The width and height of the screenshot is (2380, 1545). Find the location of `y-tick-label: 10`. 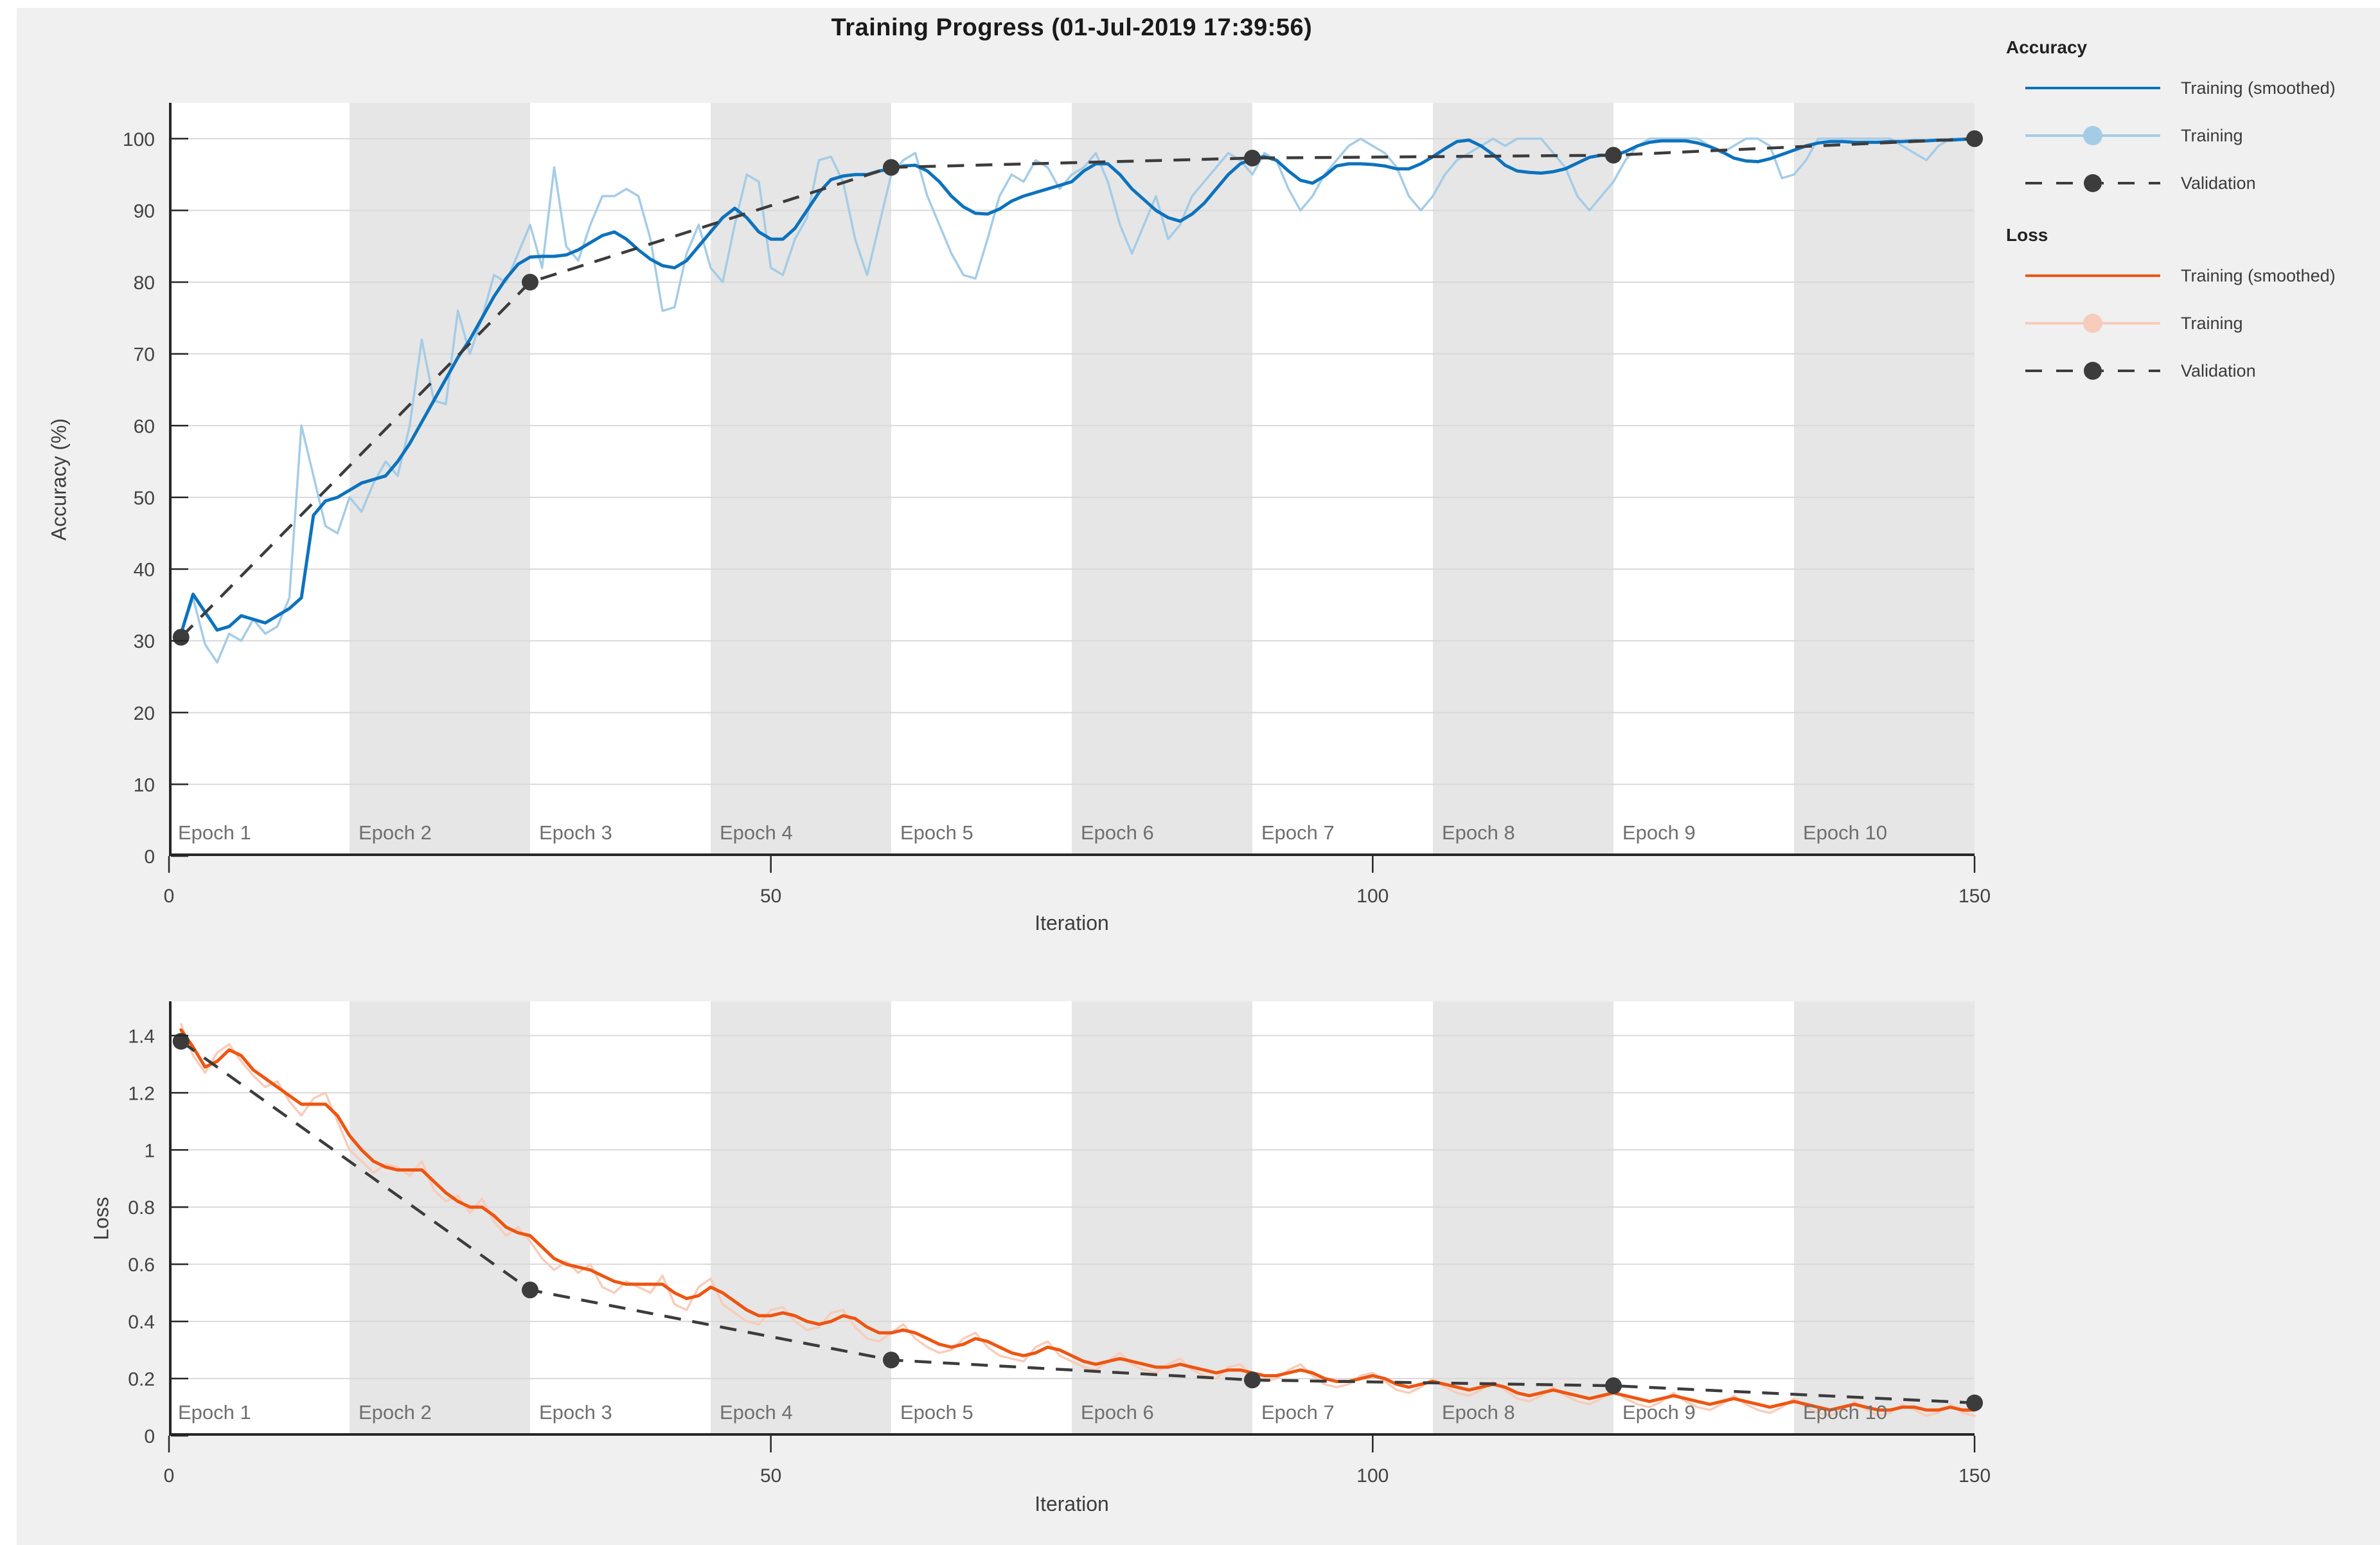

y-tick-label: 10 is located at coordinates (144, 785).